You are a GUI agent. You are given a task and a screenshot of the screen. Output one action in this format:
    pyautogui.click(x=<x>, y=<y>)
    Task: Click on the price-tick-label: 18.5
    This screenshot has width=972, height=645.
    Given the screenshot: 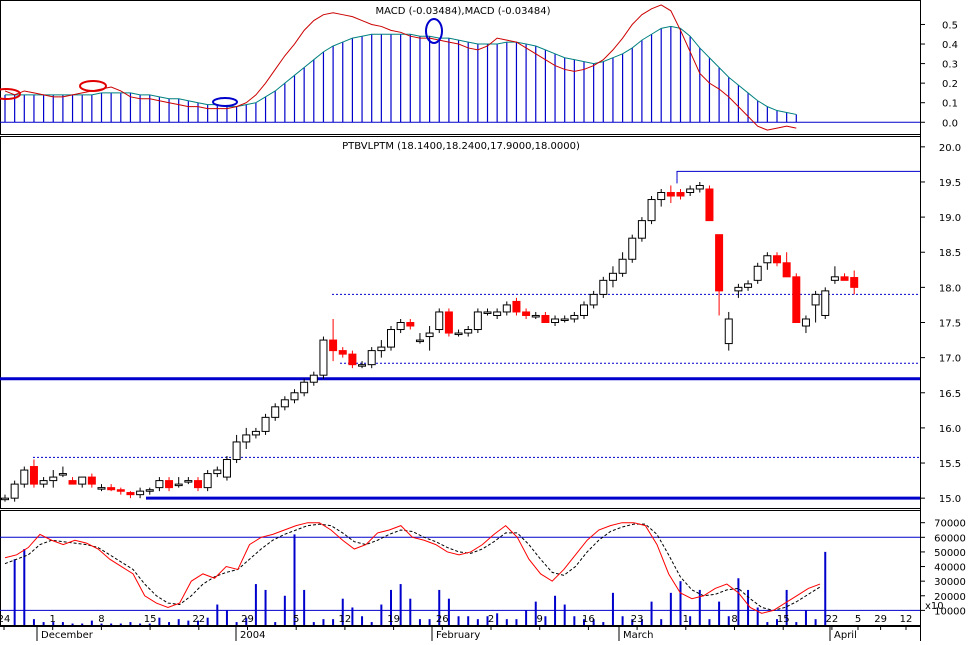 What is the action you would take?
    pyautogui.click(x=950, y=253)
    